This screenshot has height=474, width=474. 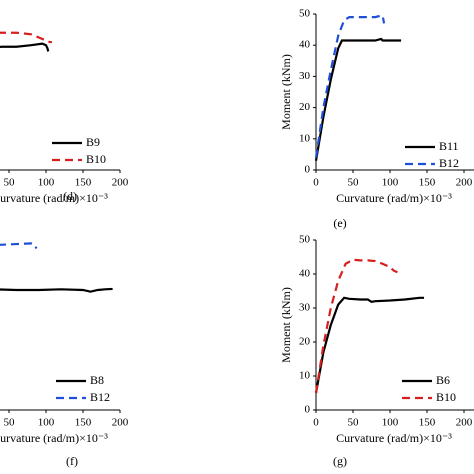 What do you see at coordinates (72, 461) in the screenshot?
I see `caption: (f)` at bounding box center [72, 461].